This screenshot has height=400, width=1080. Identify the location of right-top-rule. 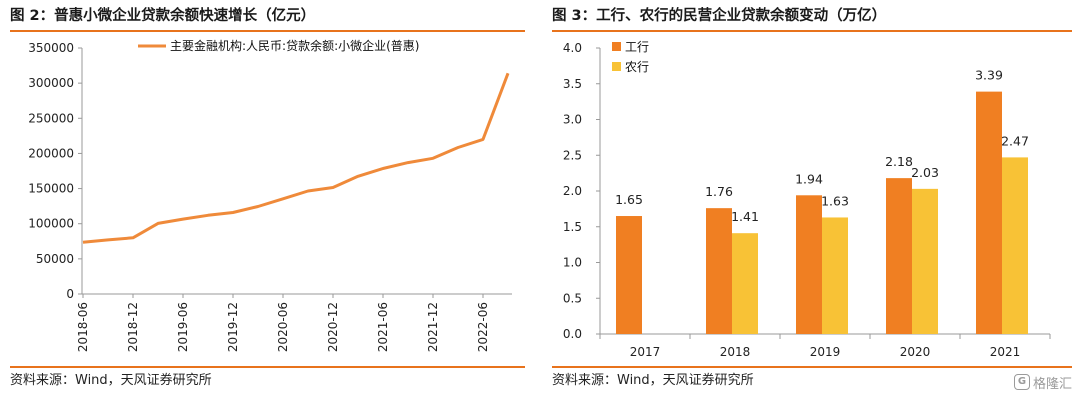
(812, 31).